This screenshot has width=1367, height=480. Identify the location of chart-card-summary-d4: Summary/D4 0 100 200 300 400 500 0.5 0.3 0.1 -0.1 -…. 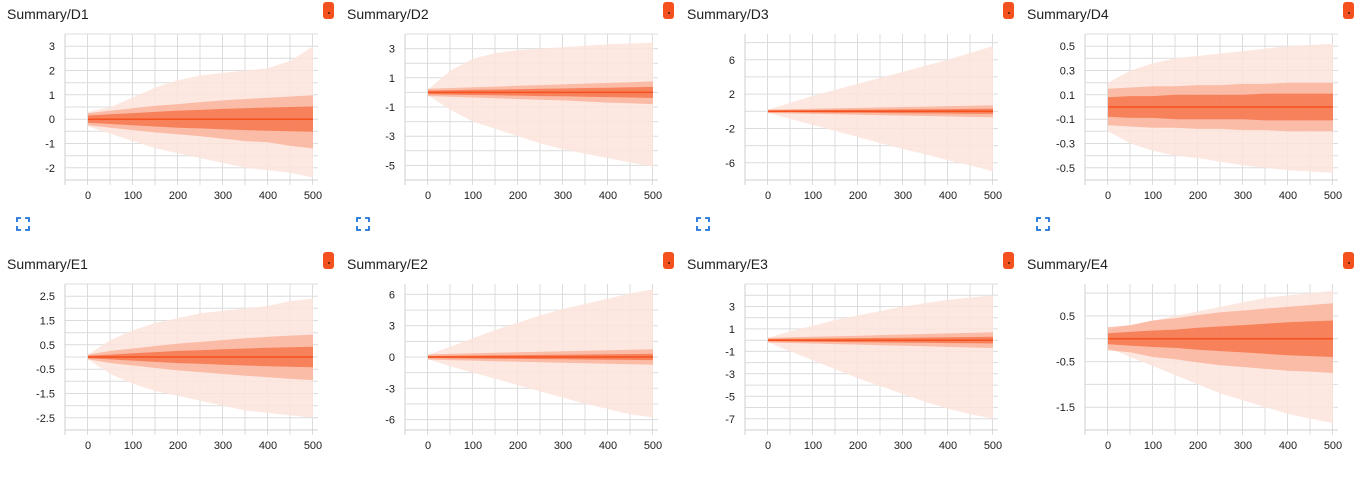
(1190, 115).